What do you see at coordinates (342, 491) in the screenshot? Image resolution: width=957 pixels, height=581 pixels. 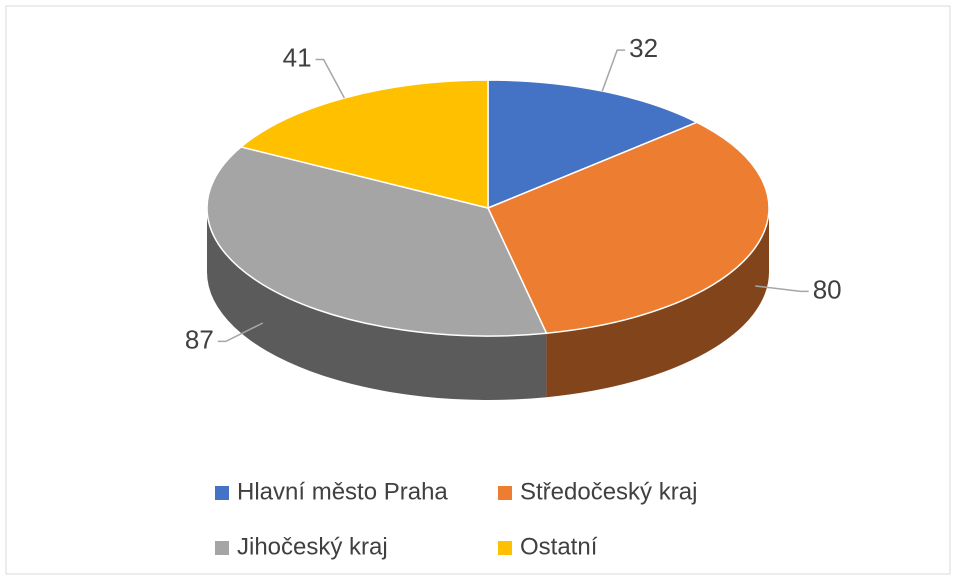 I see `legend-label: Hlavní město Praha` at bounding box center [342, 491].